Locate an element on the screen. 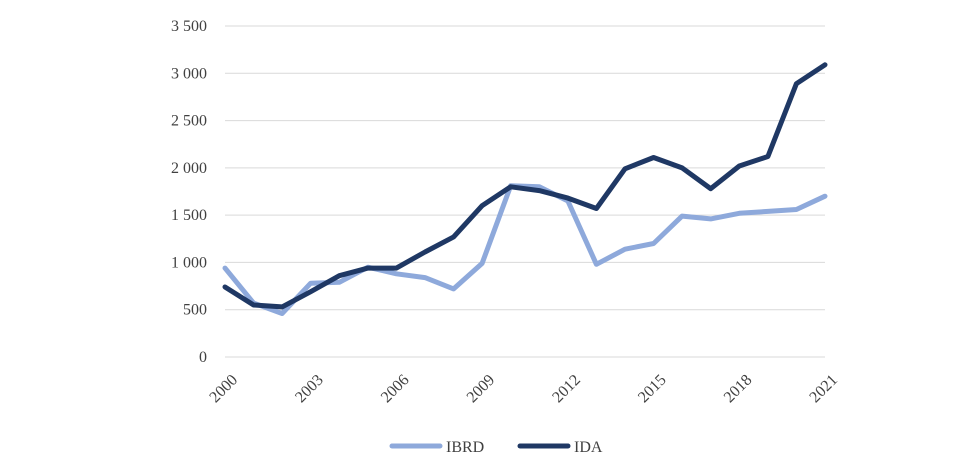 This screenshot has height=474, width=979. x-tick-label: 2006 is located at coordinates (395, 388).